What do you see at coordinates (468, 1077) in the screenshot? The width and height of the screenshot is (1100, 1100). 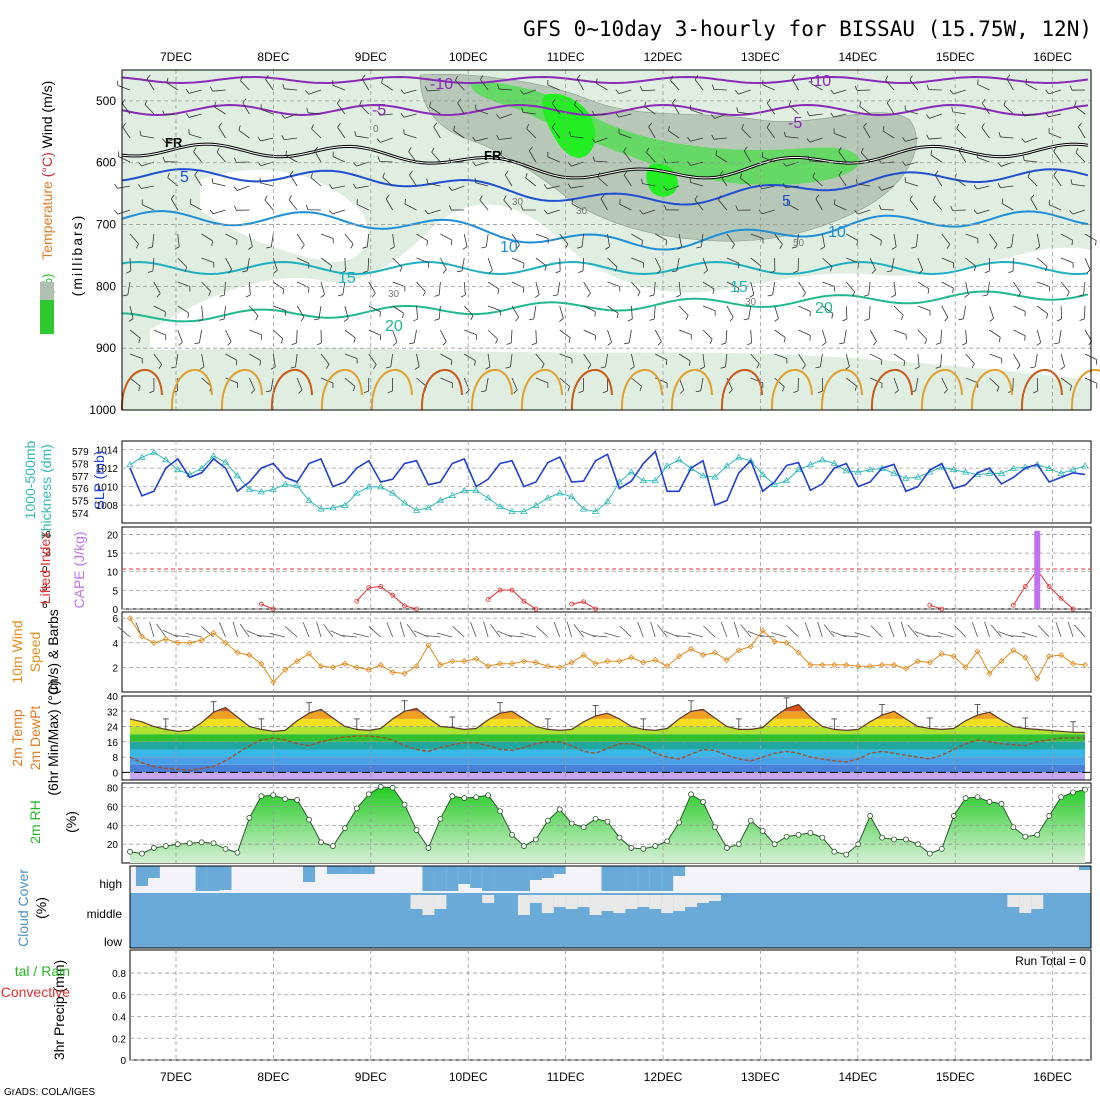 I see `bottom-date-label: 10DEC` at bounding box center [468, 1077].